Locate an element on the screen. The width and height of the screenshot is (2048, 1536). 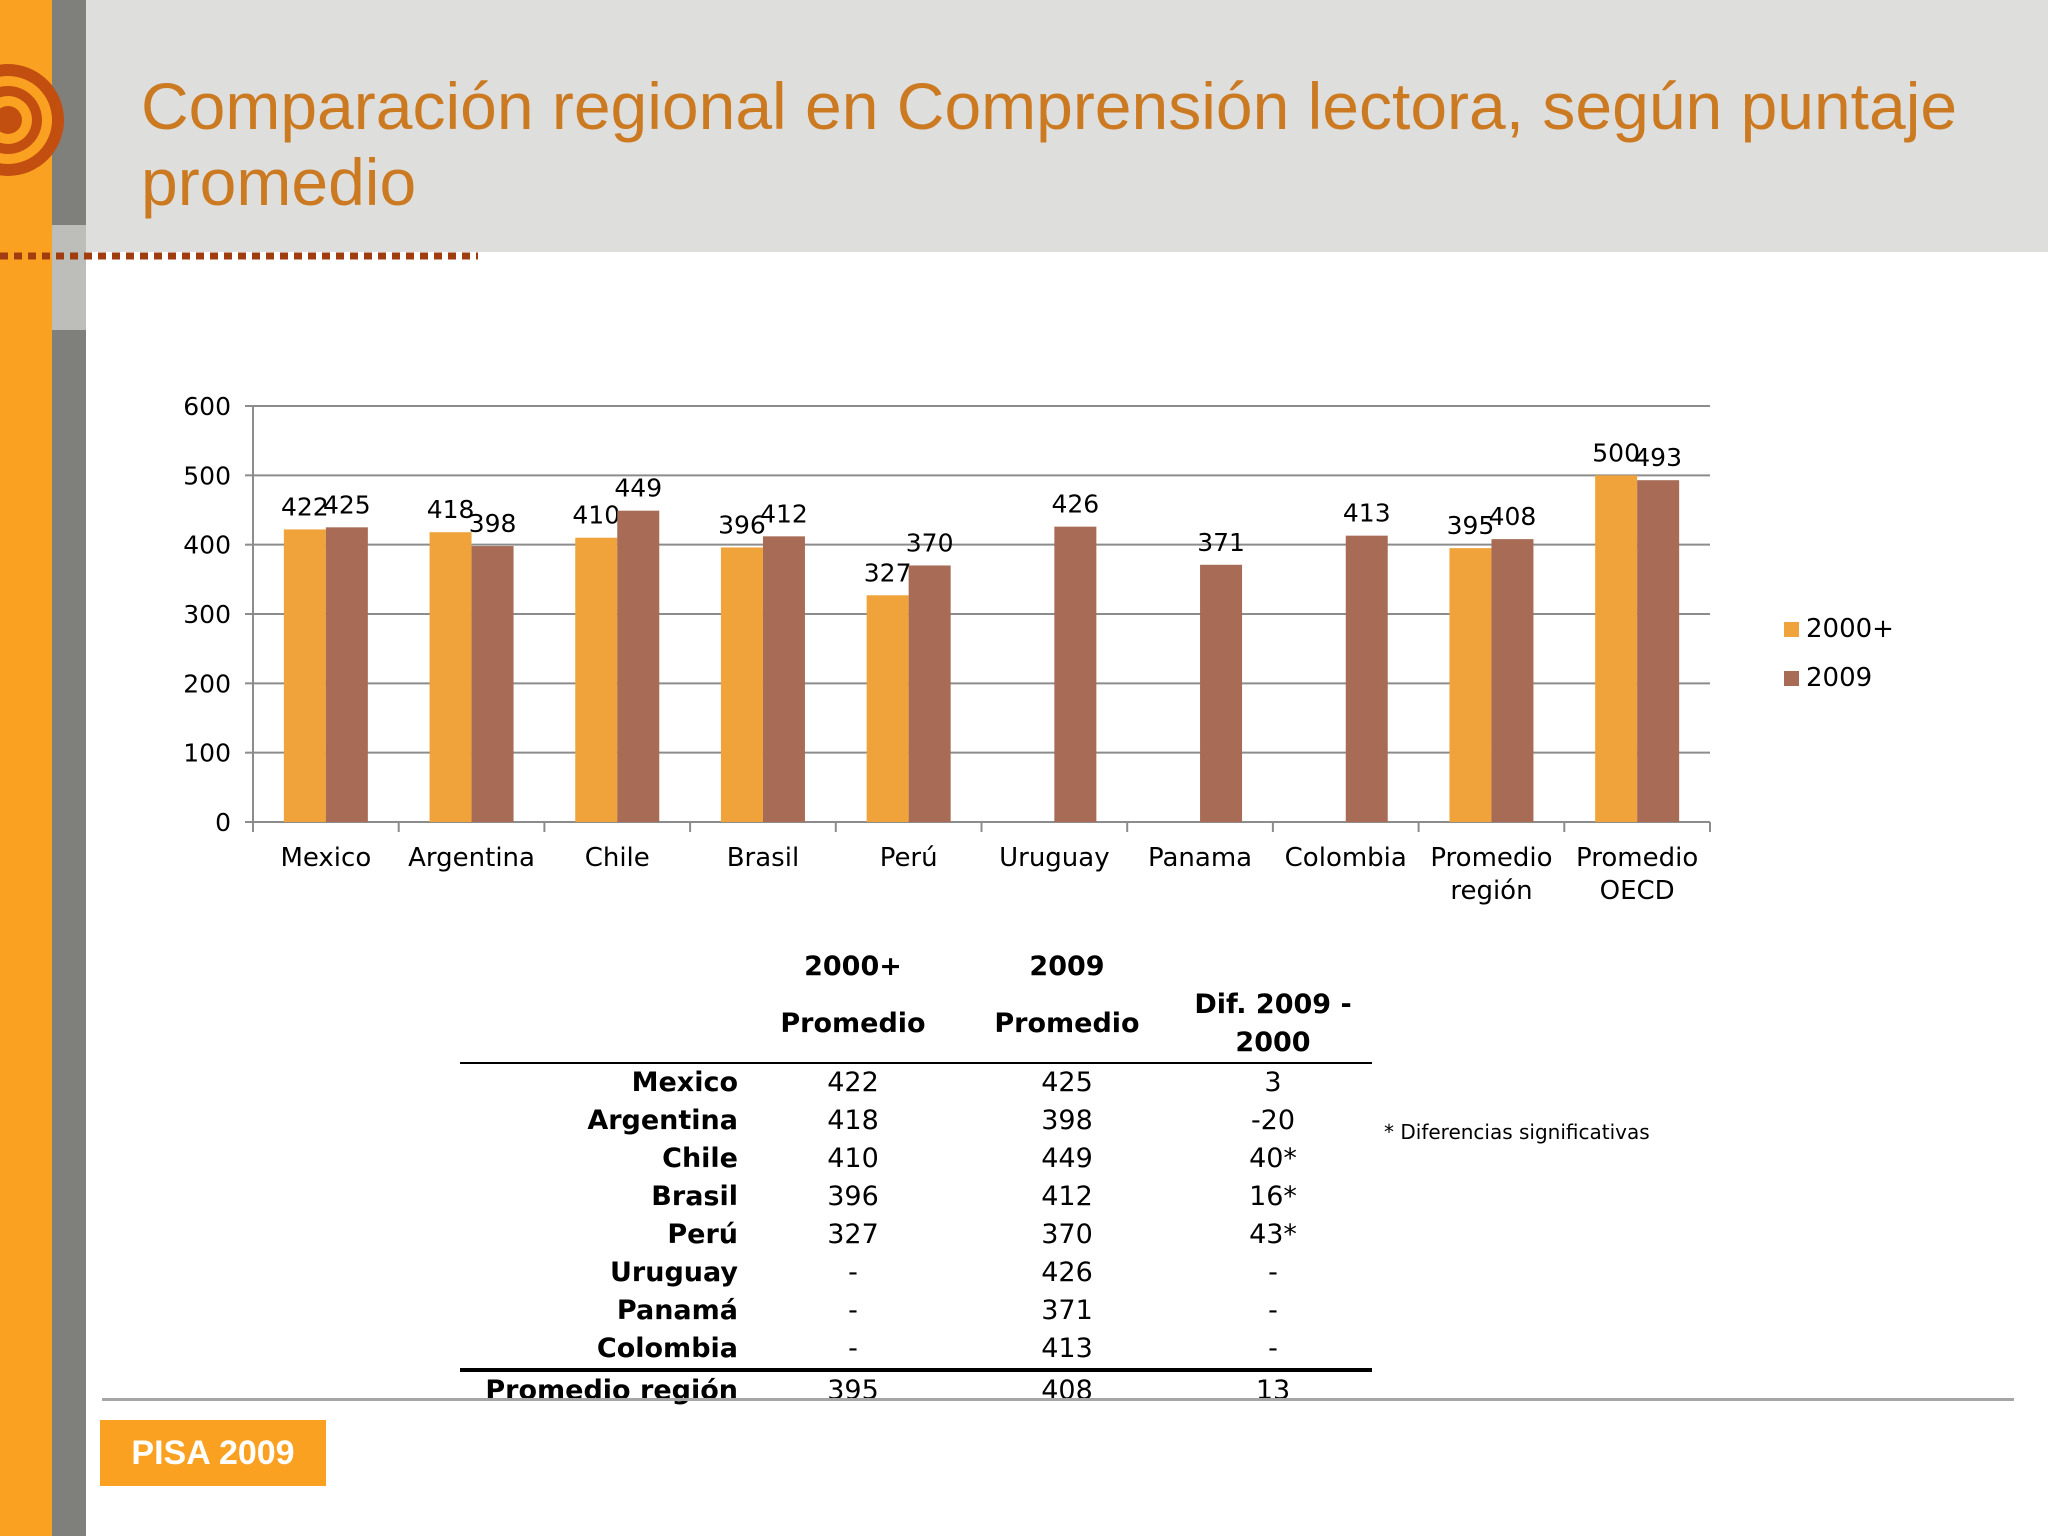
row-label: Argentina is located at coordinates (662, 1120).